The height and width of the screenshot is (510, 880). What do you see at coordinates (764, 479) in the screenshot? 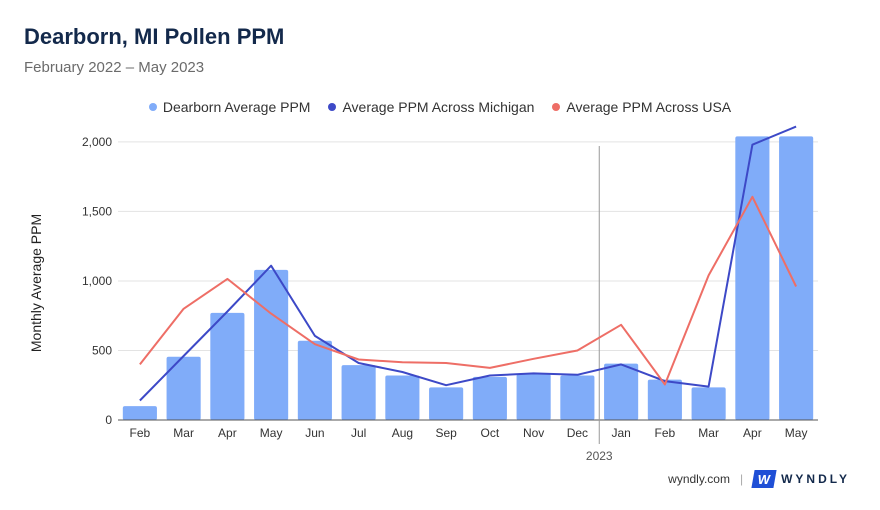
I see `brand-mark-icon: W` at bounding box center [764, 479].